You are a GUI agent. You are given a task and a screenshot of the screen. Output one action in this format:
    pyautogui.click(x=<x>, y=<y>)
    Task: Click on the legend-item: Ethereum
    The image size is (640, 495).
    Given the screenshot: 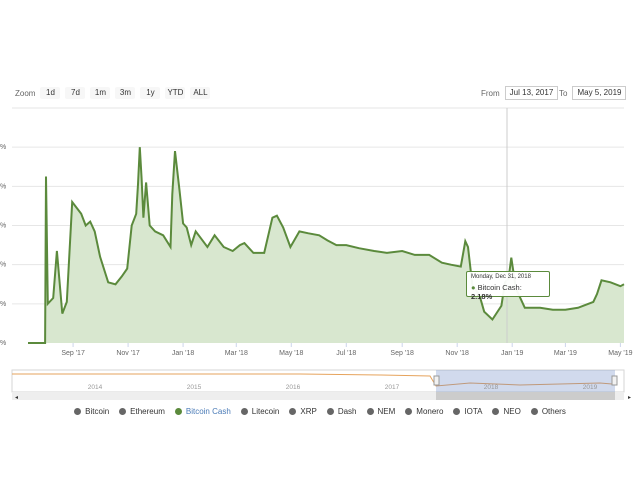 What is the action you would take?
    pyautogui.click(x=142, y=411)
    